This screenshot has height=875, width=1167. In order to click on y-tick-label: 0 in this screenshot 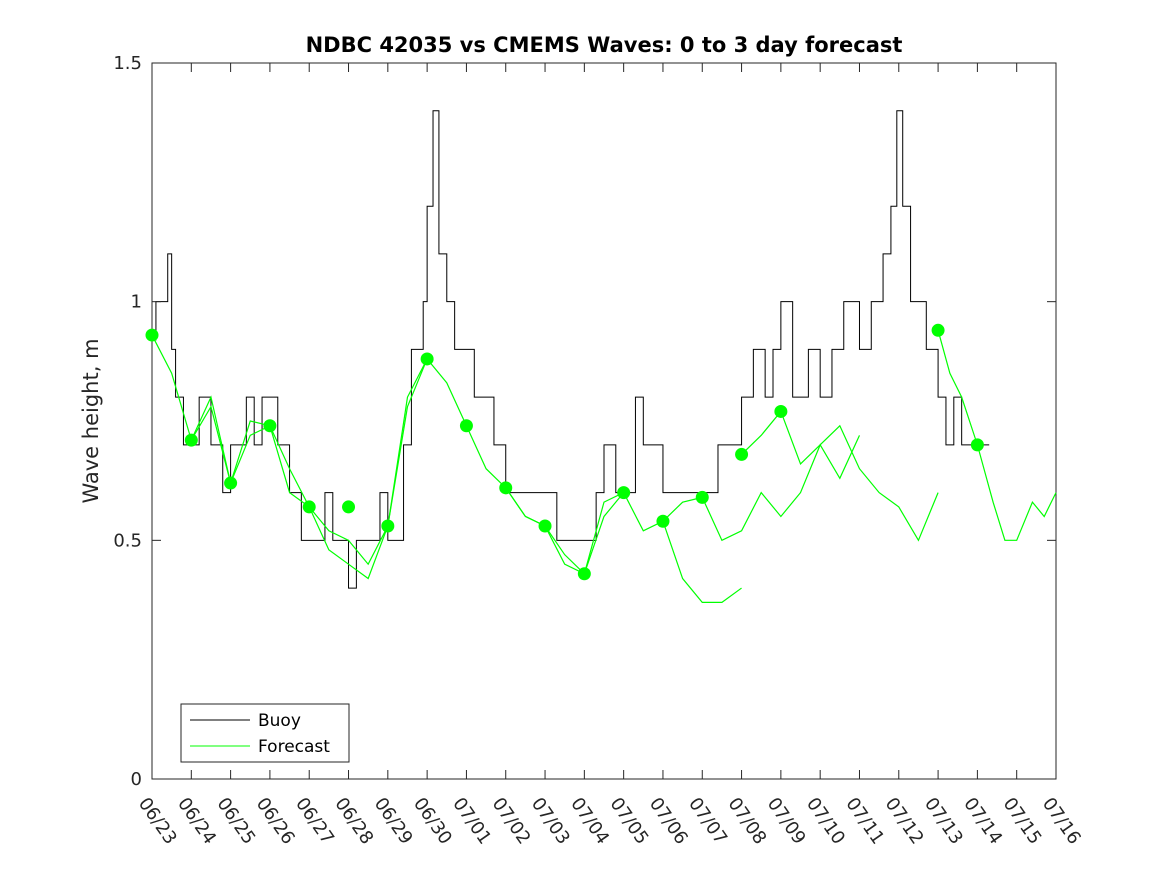, I will do `click(136, 779)`.